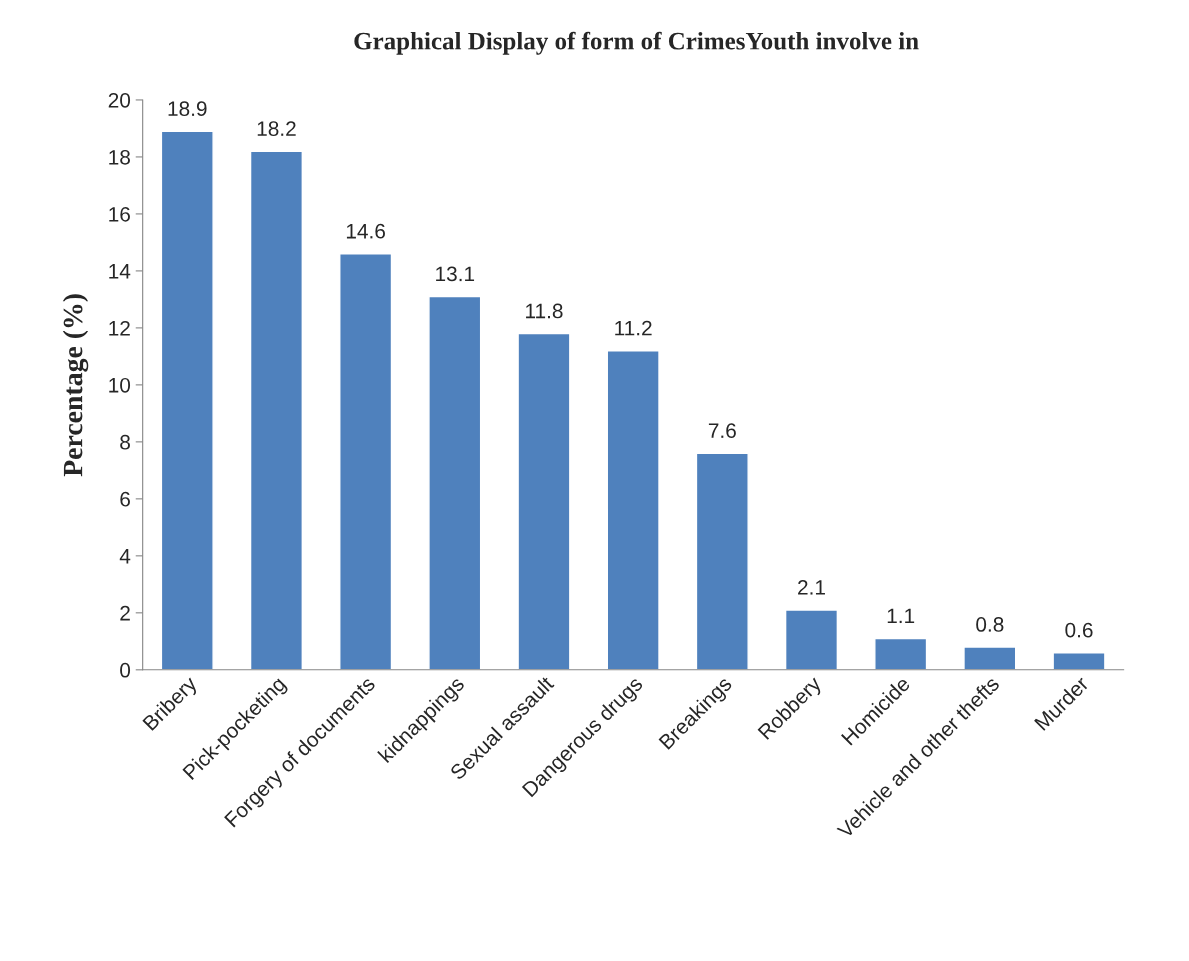 This screenshot has height=961, width=1189. What do you see at coordinates (722, 431) in the screenshot?
I see `data-label: 7.6` at bounding box center [722, 431].